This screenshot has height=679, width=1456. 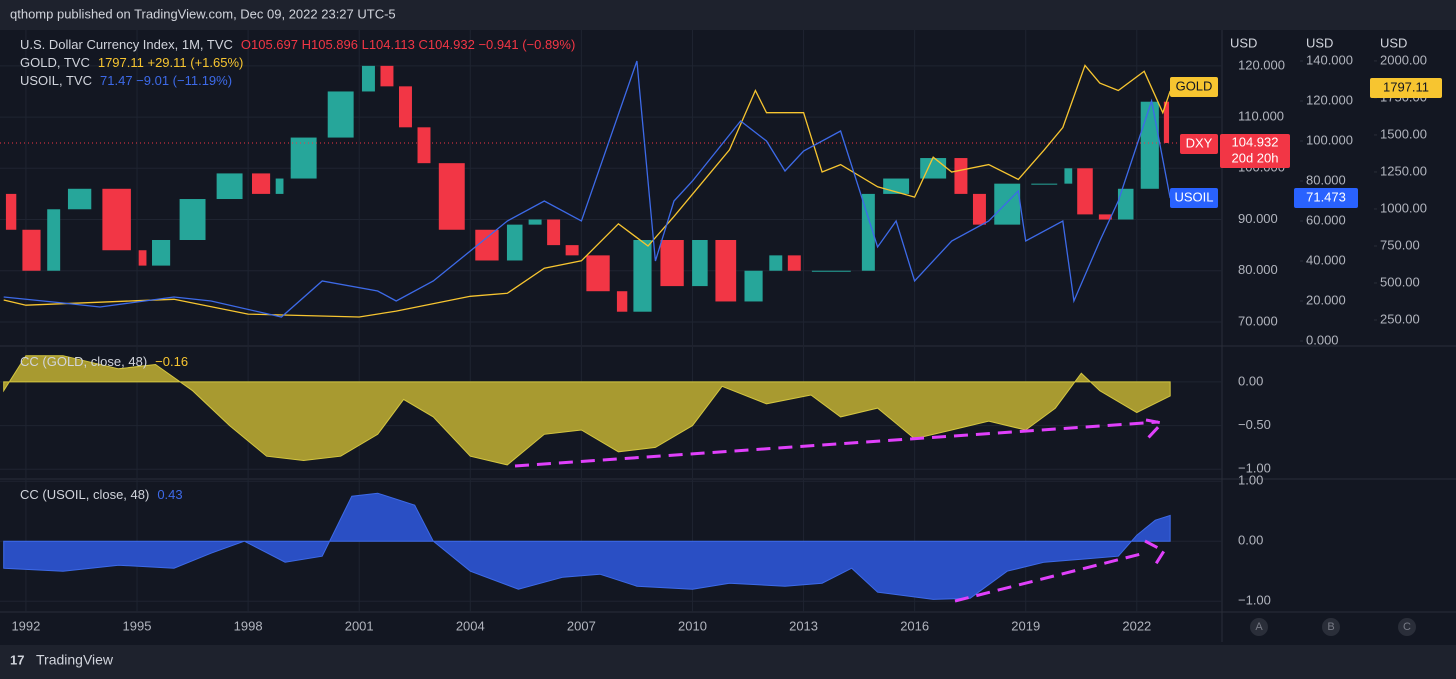 I want to click on trend-arrow, so click(x=1155, y=429).